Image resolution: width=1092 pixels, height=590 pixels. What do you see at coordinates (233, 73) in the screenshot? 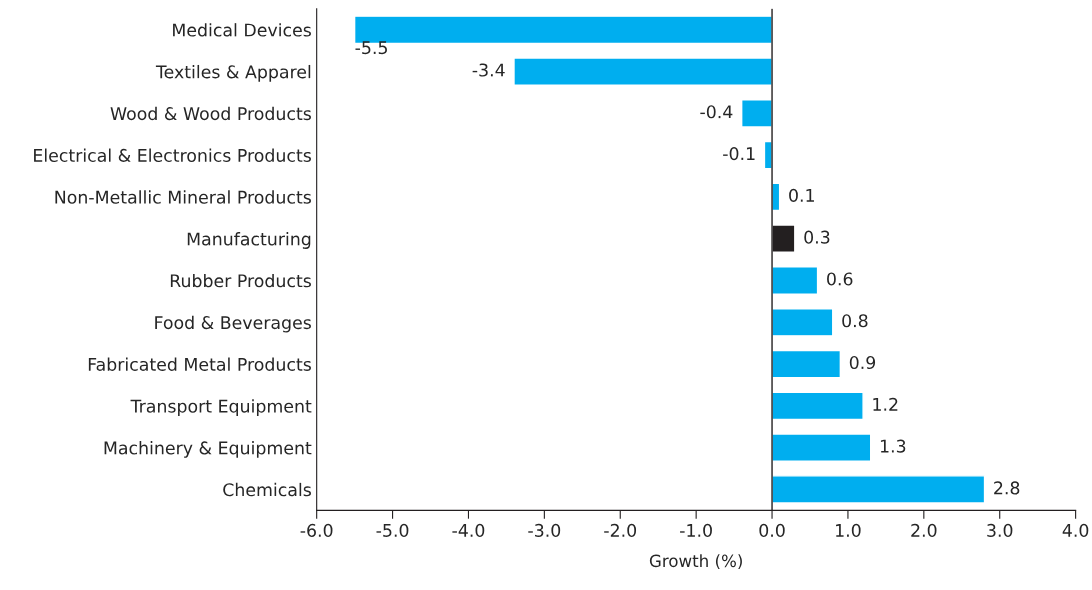
I see `y-tick-label: Textiles & Apparel` at bounding box center [233, 73].